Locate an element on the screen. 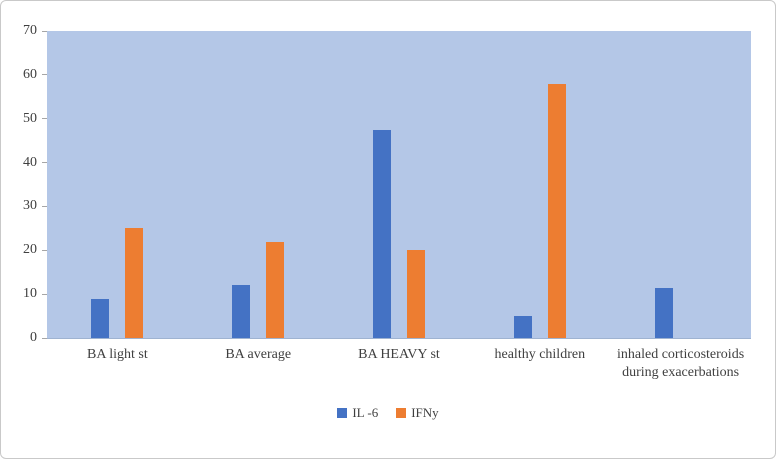  bar-series0-cat1 is located at coordinates (241, 311).